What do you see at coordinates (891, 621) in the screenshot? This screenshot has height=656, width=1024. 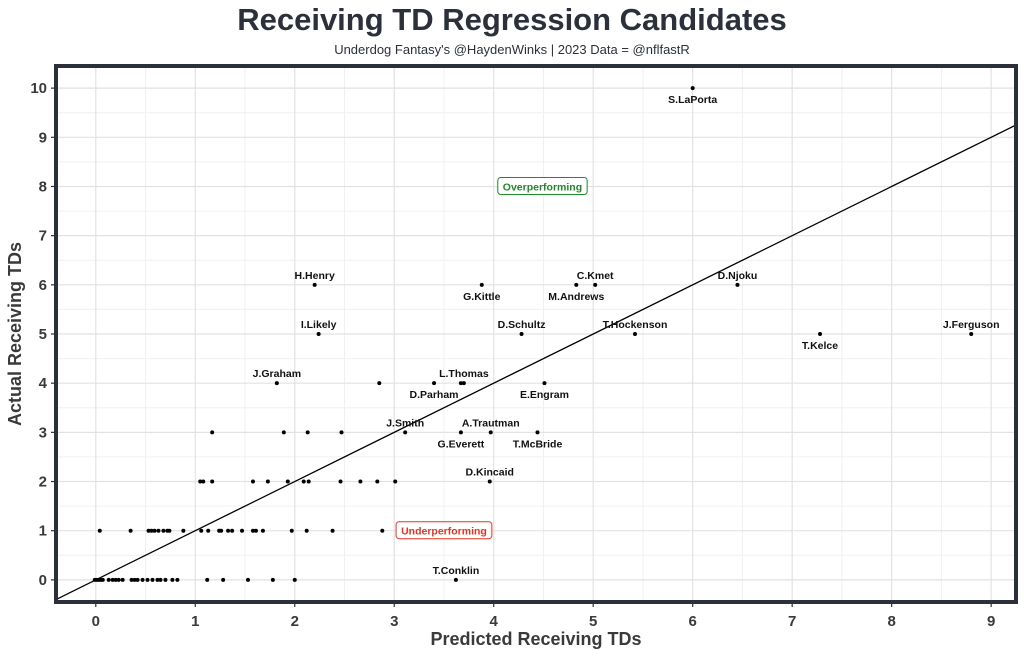 I see `x-tick-label: 8` at bounding box center [891, 621].